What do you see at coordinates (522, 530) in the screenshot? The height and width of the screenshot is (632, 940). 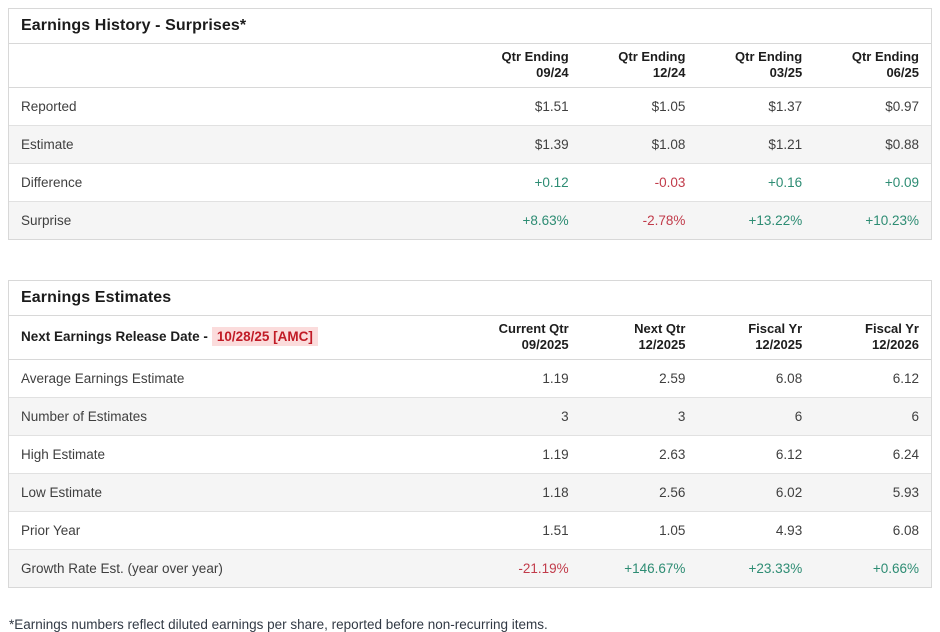 I see `table-cell: 1.51` at bounding box center [522, 530].